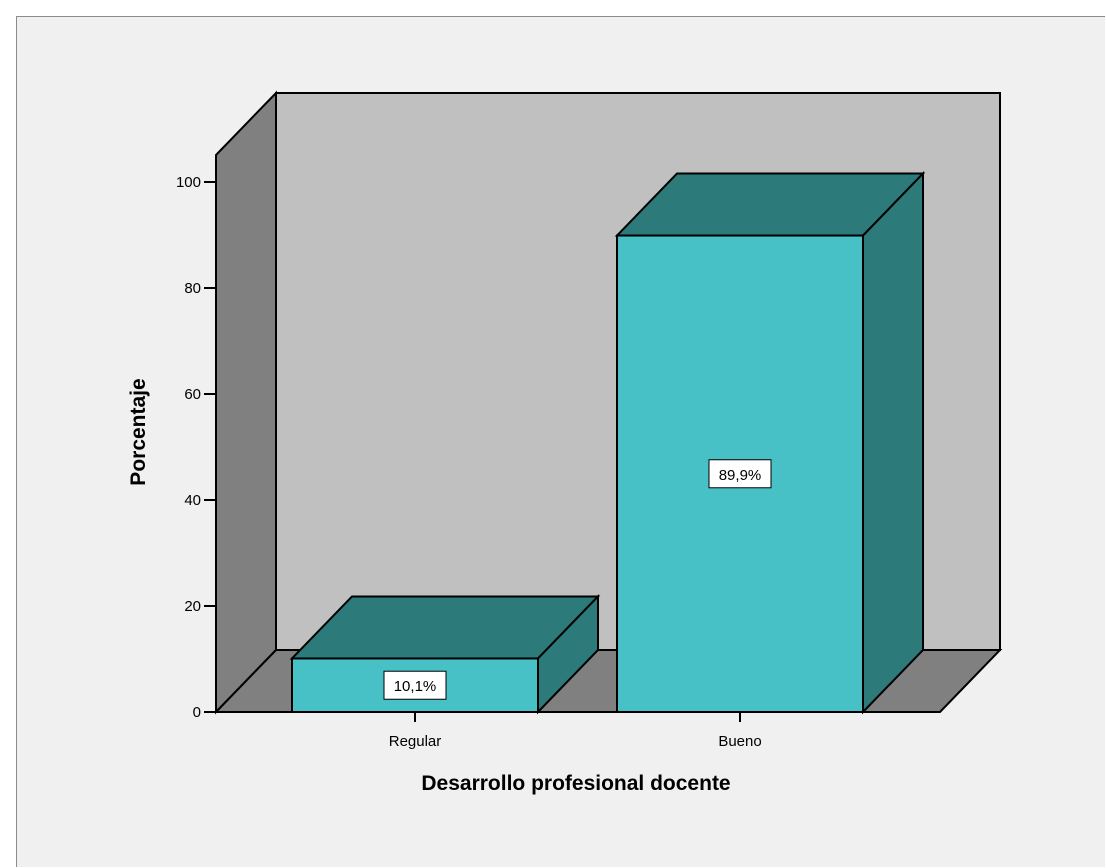  Describe the element at coordinates (575, 731) in the screenshot. I see `x-axis: Regular Bueno` at that location.